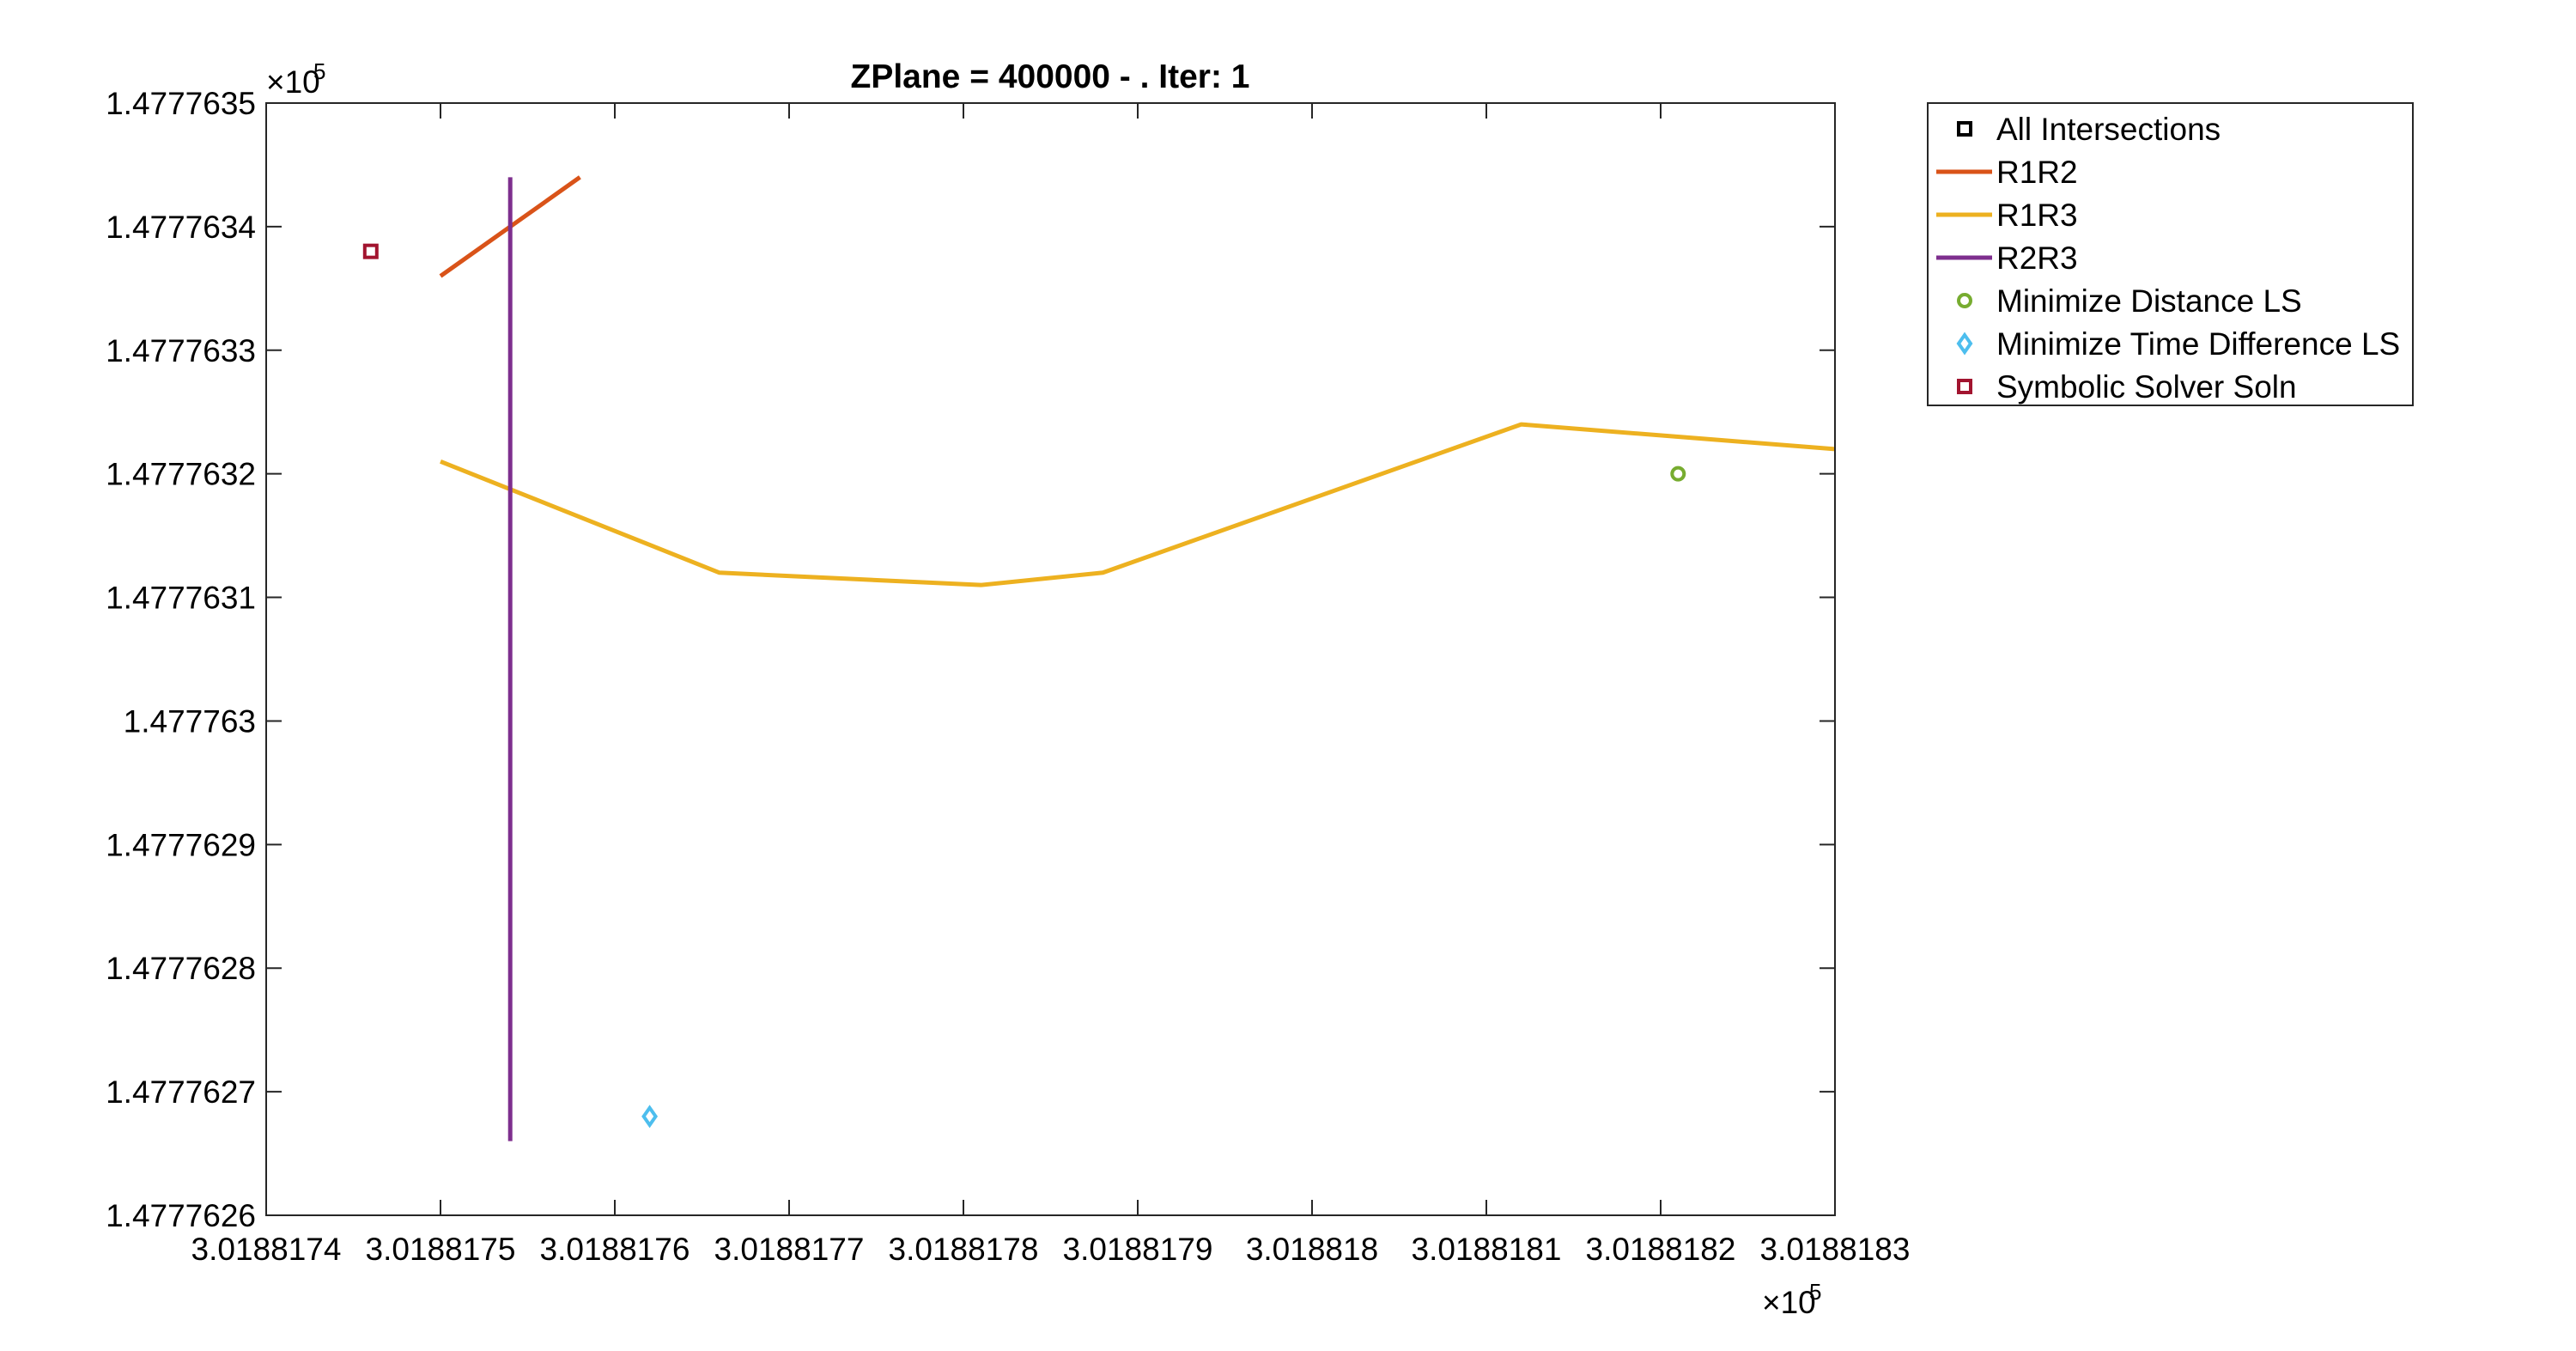 This screenshot has width=2576, height=1351. What do you see at coordinates (1312, 1249) in the screenshot?
I see `x-tick-label: 3.018818` at bounding box center [1312, 1249].